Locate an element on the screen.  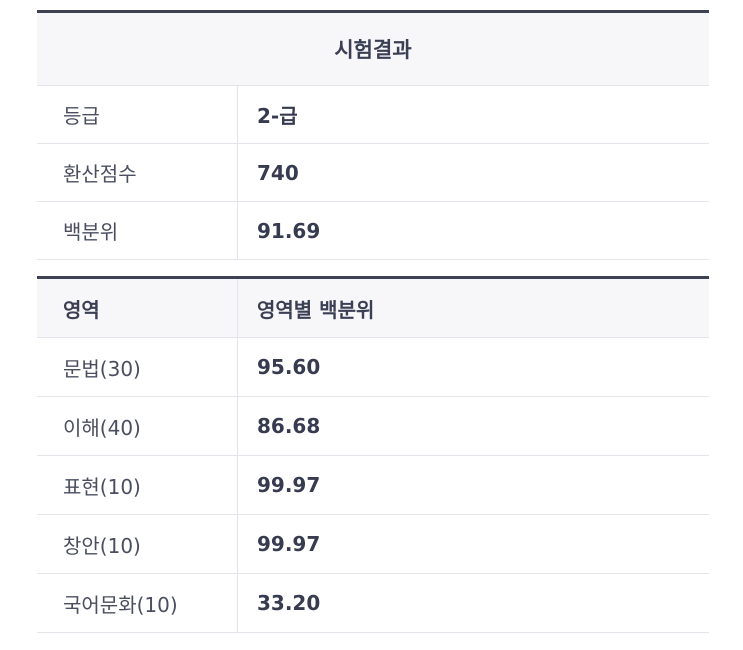
row-label: 환산점수 is located at coordinates (137, 172).